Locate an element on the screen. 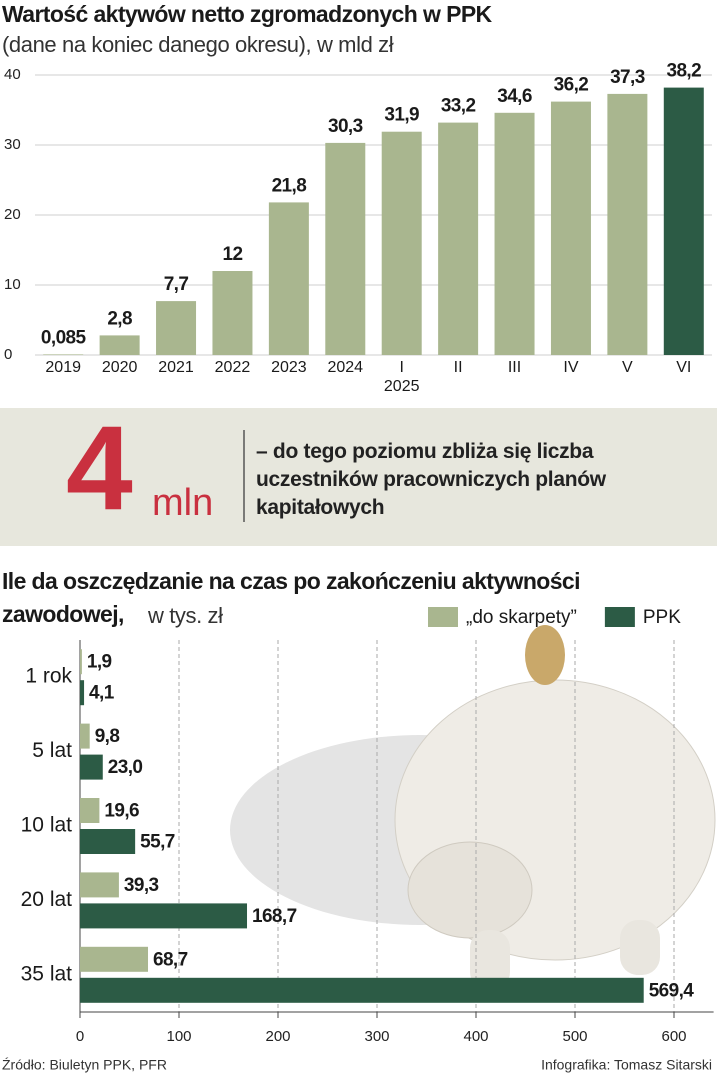 The height and width of the screenshot is (1080, 717). value-label: 30,3 is located at coordinates (345, 126).